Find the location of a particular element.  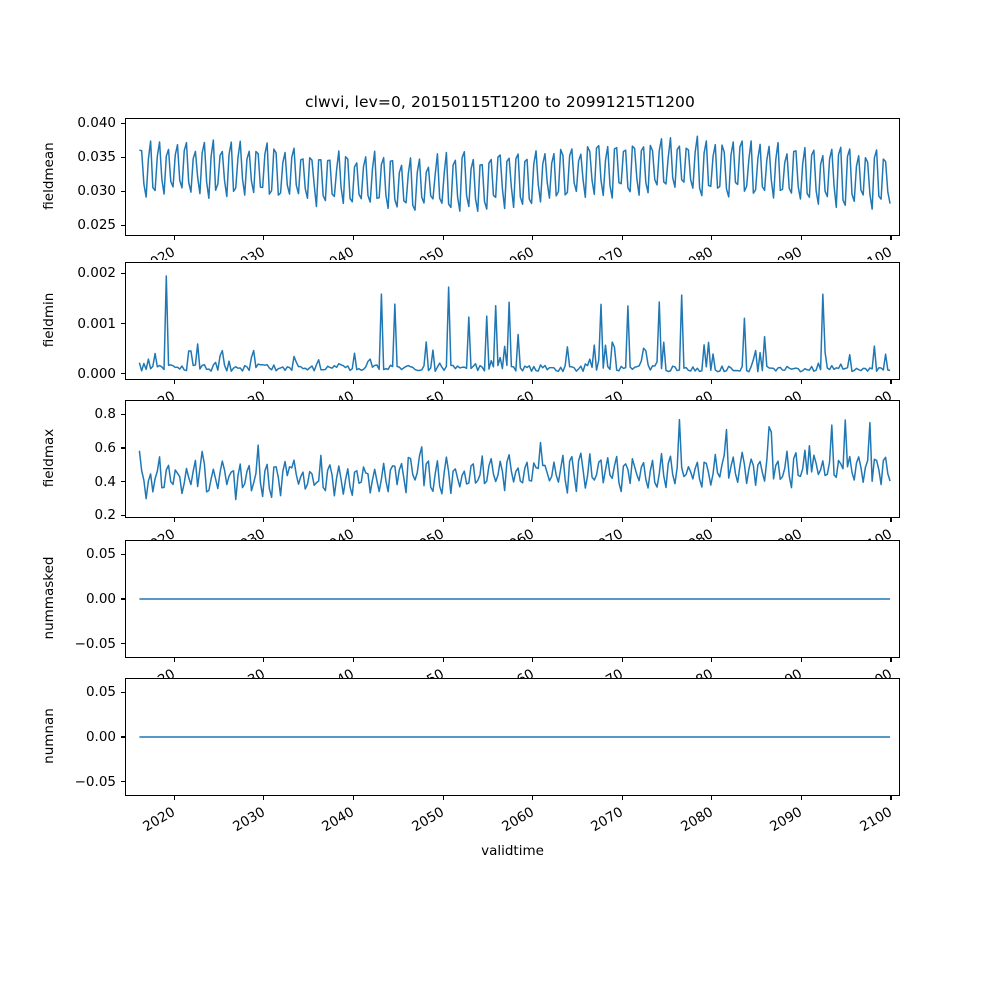

axes-frame-numnan is located at coordinates (512, 737).